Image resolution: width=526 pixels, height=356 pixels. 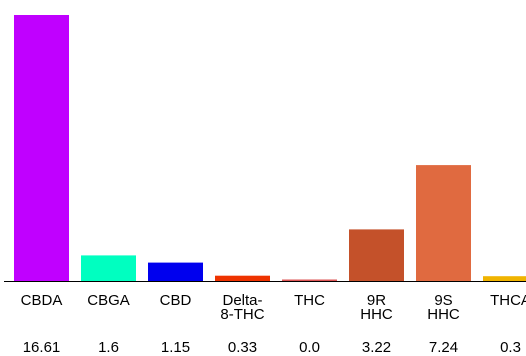 I want to click on category-label-line: THCA, so click(x=508, y=300).